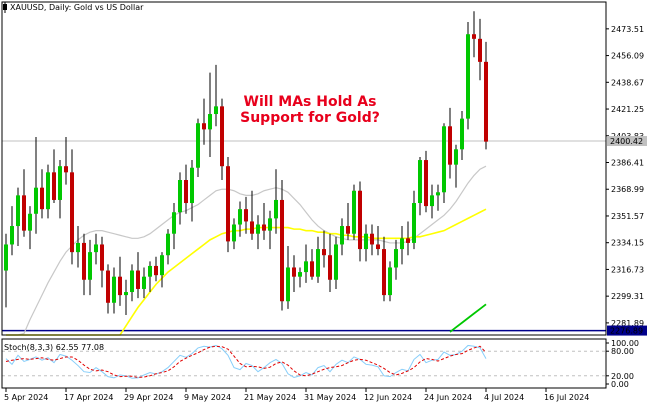 This screenshot has height=406, width=650. I want to click on stochastic-label: Stoch(8,3,3) 62.55 77.08, so click(54, 347).